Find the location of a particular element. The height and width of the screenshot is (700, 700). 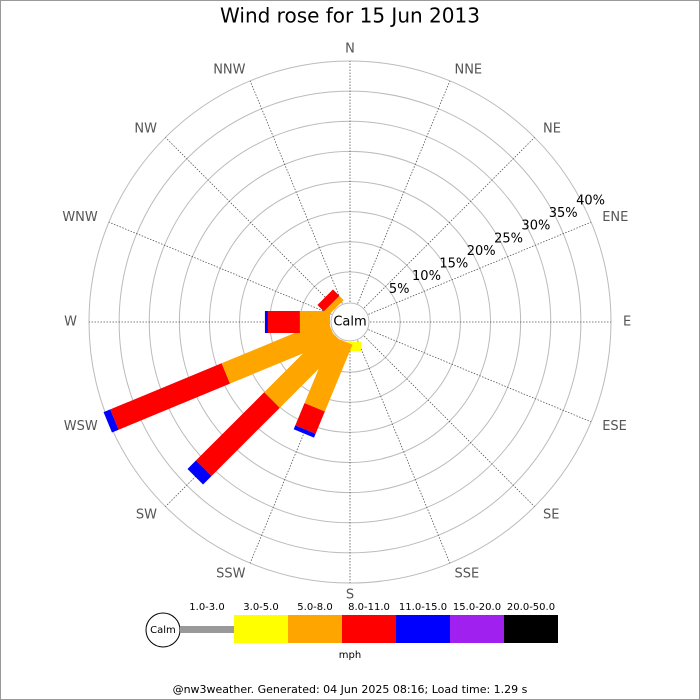

petals is located at coordinates (232, 387).